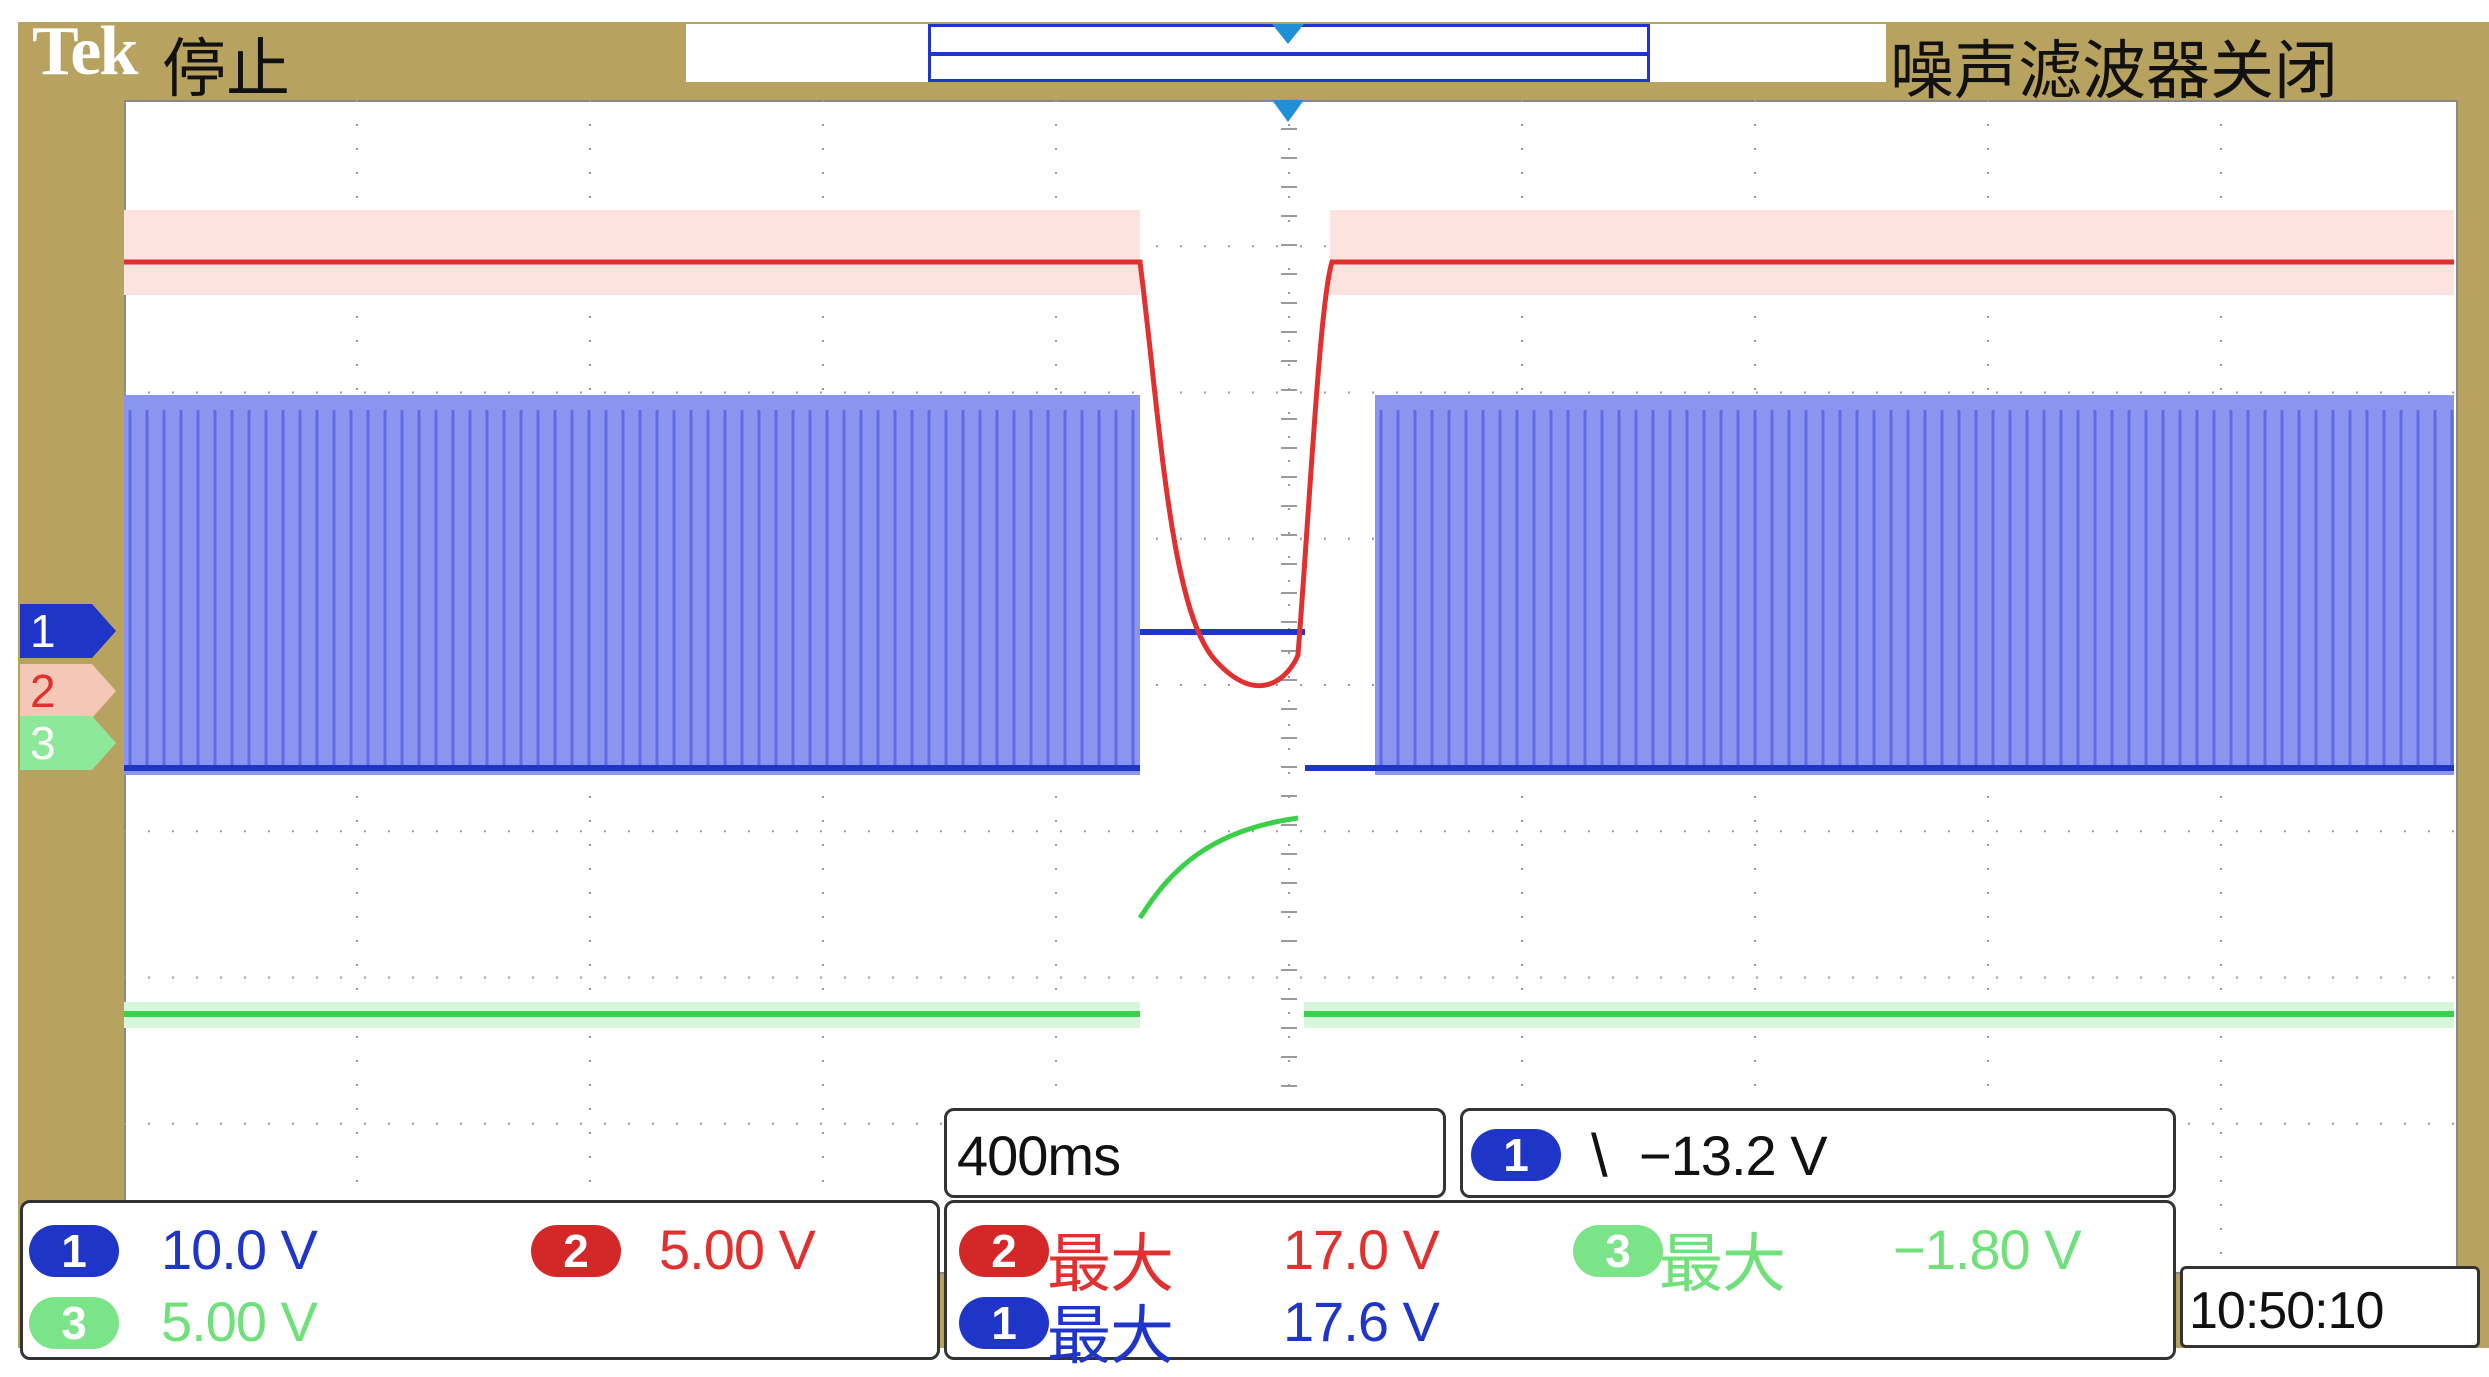 This screenshot has width=2489, height=1377. What do you see at coordinates (1892, 252) in the screenshot?
I see `ch2-band-right` at bounding box center [1892, 252].